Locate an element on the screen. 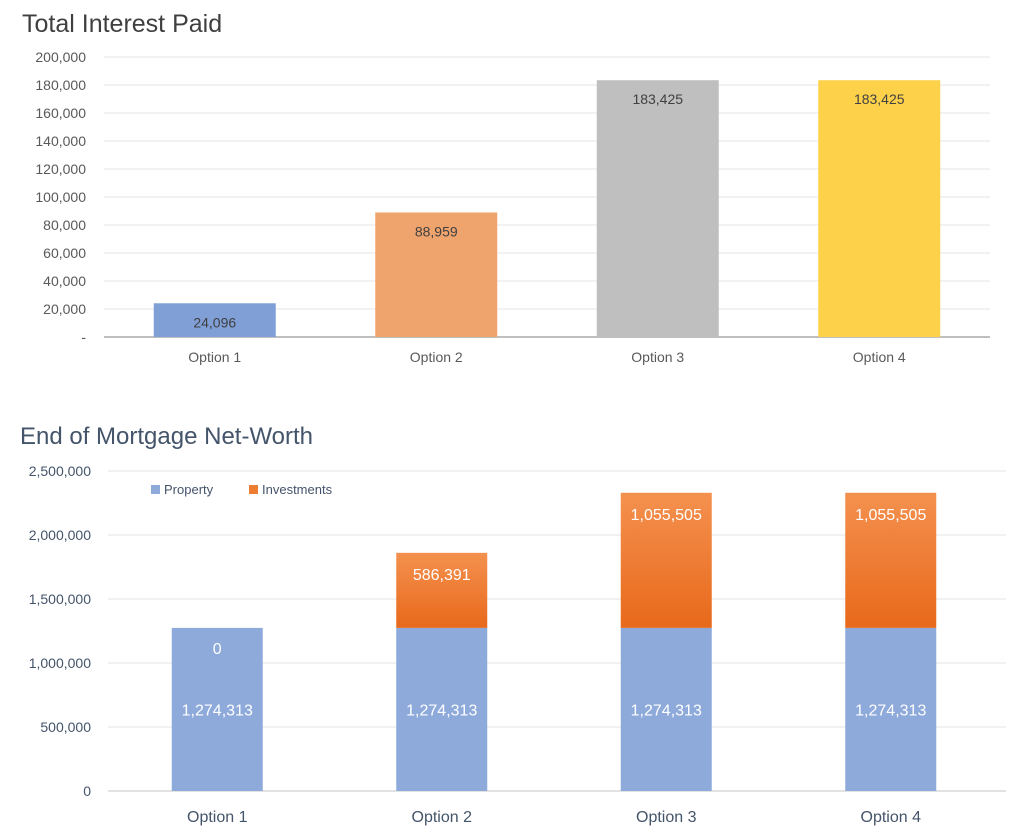 The image size is (1024, 834). networth-investments-value-label: 0 is located at coordinates (217, 649).